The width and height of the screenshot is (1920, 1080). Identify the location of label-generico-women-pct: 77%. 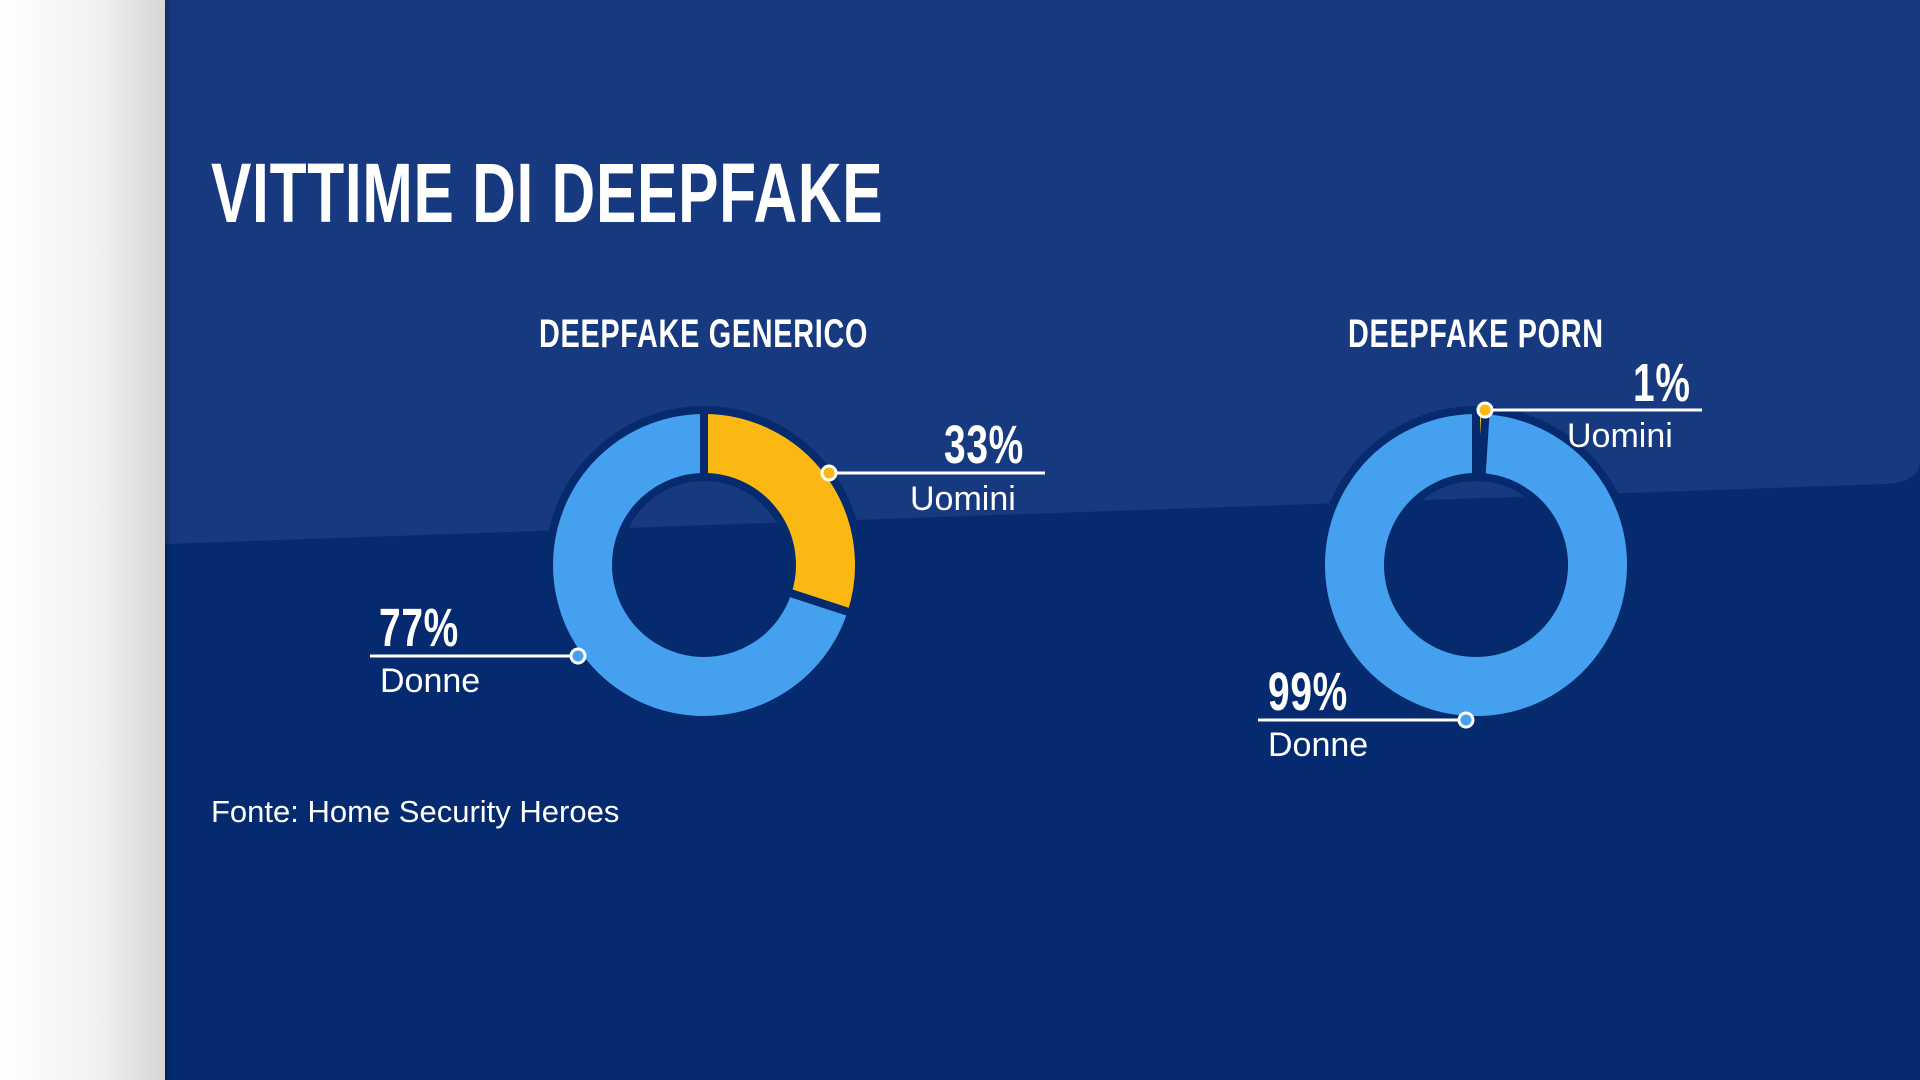
(419, 628).